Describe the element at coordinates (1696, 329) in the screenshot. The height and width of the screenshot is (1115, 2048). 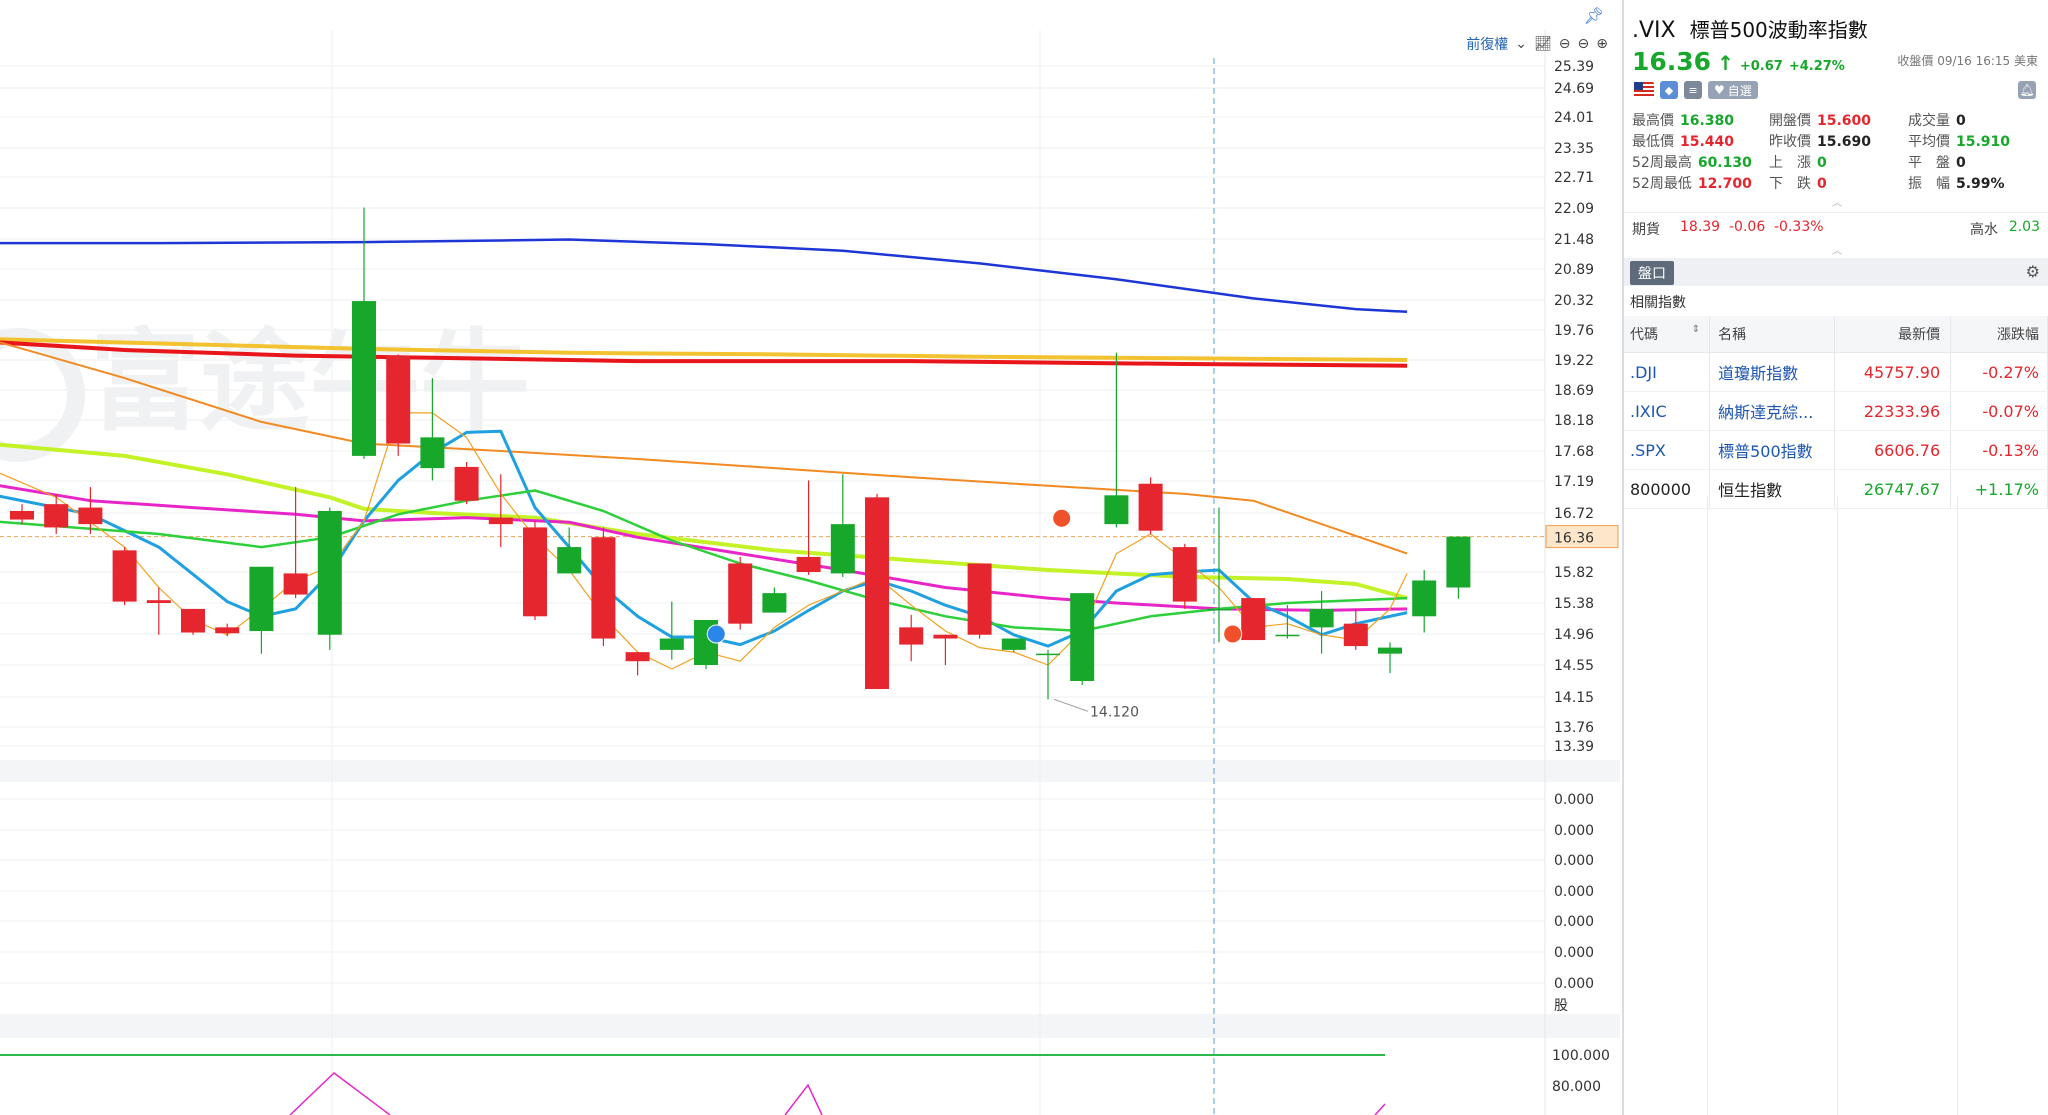
I see `sort-icon: ⇕` at that location.